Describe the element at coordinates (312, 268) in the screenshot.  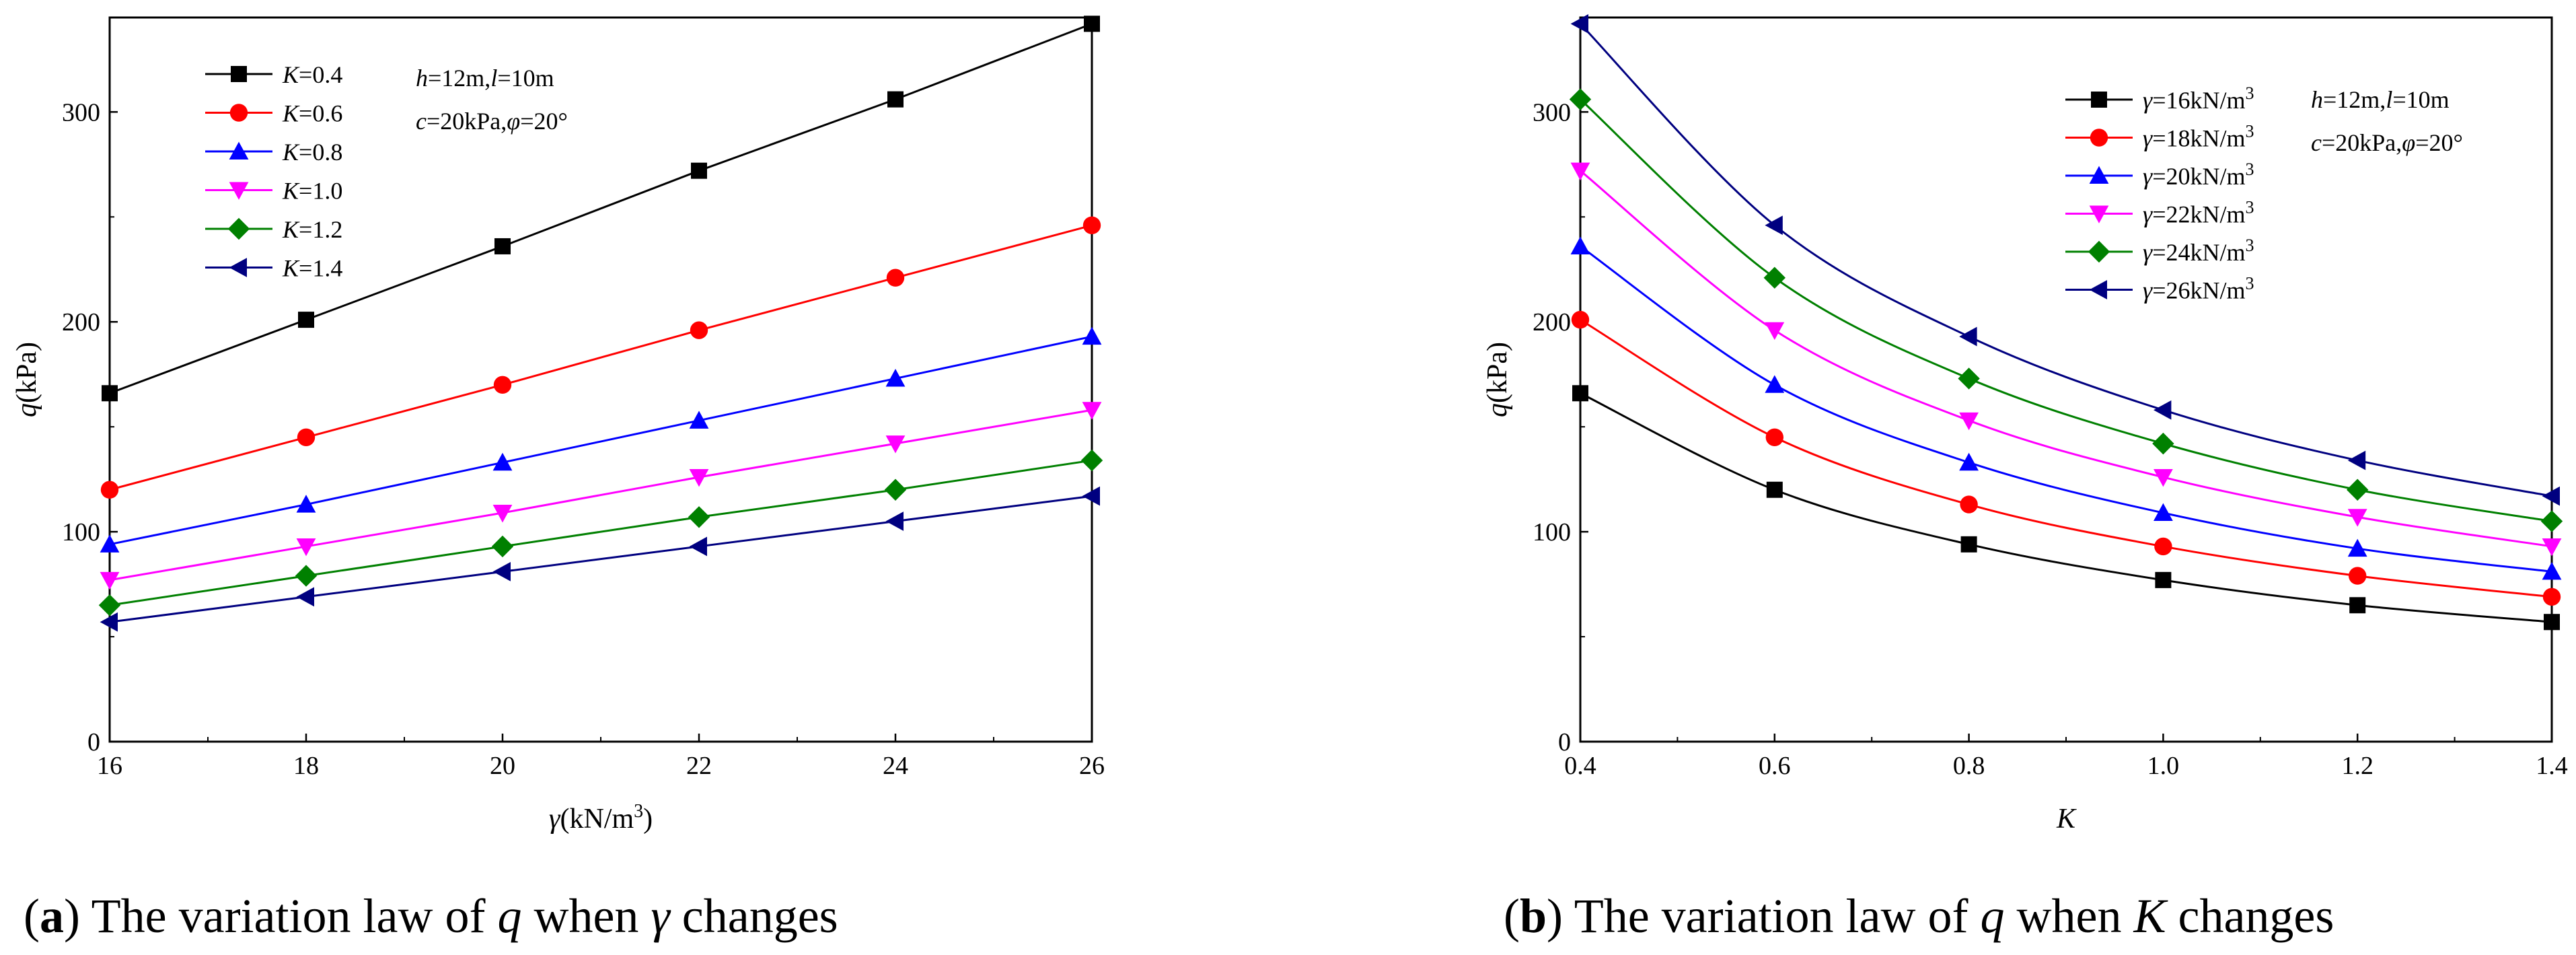
I see `legend-label: K=1.4` at that location.